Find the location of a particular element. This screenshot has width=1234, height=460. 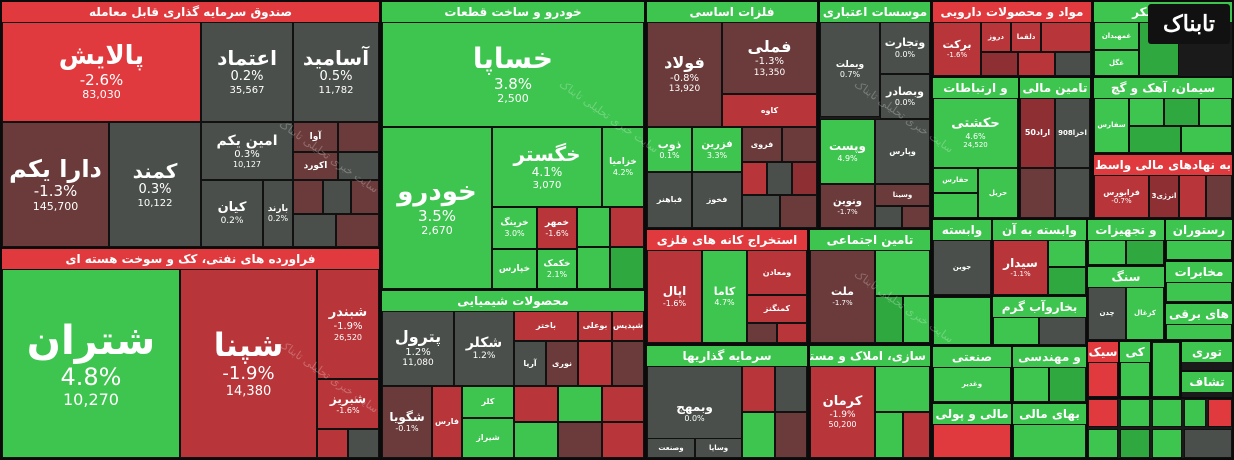

sector-header: تامین اجتماعی is located at coordinates (870, 240).